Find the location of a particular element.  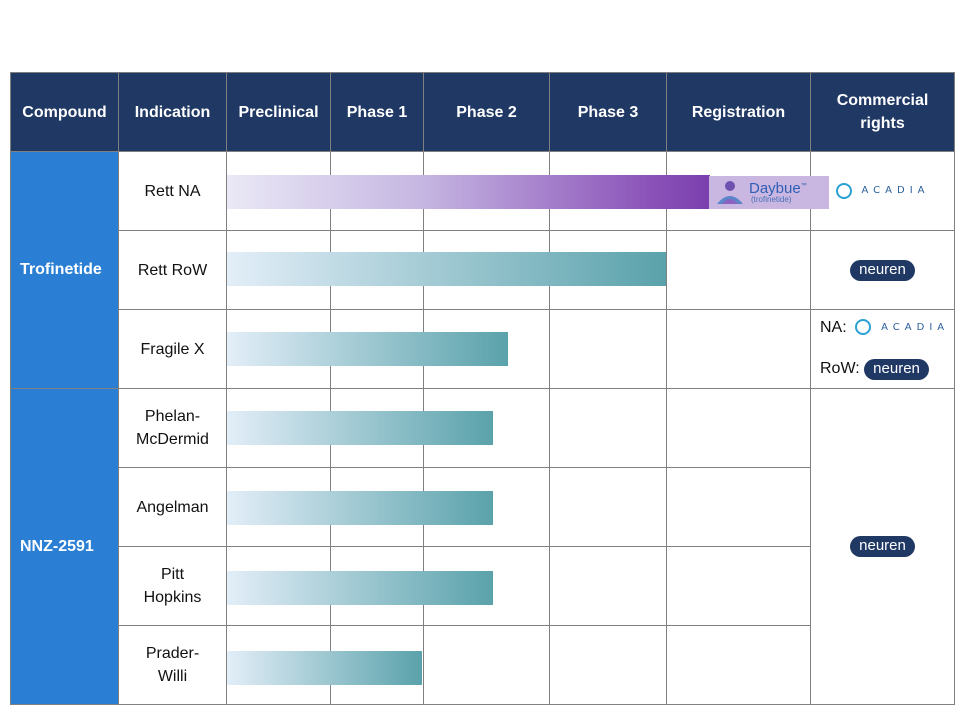

indication-pitt-line2: Hopkins is located at coordinates (172, 597).